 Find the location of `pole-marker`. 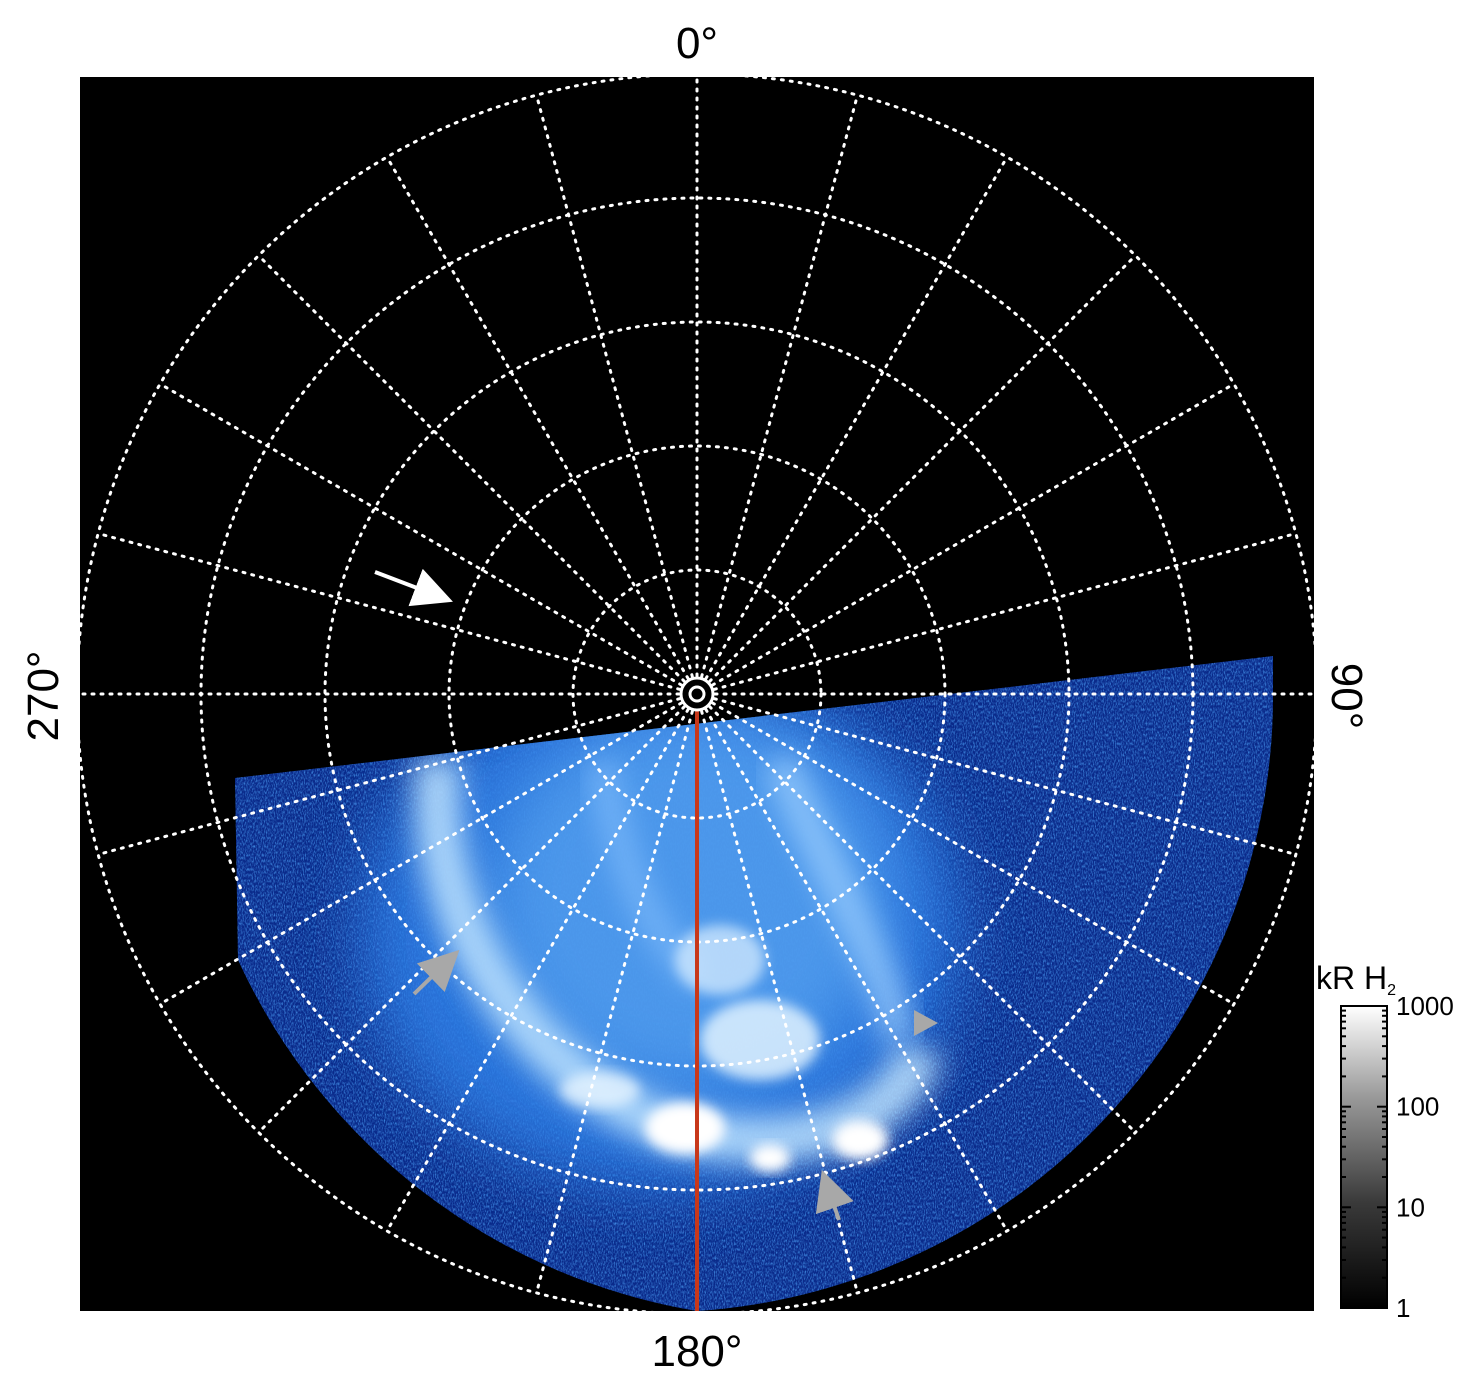

pole-marker is located at coordinates (697, 694).